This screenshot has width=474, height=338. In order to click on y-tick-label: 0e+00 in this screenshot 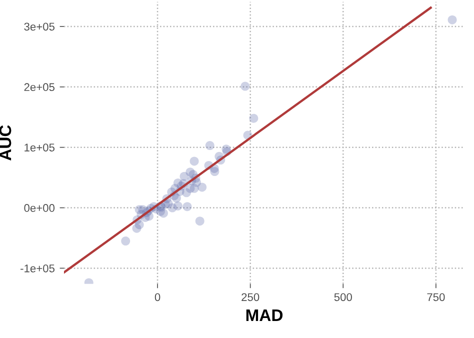, I will do `click(39, 208)`.